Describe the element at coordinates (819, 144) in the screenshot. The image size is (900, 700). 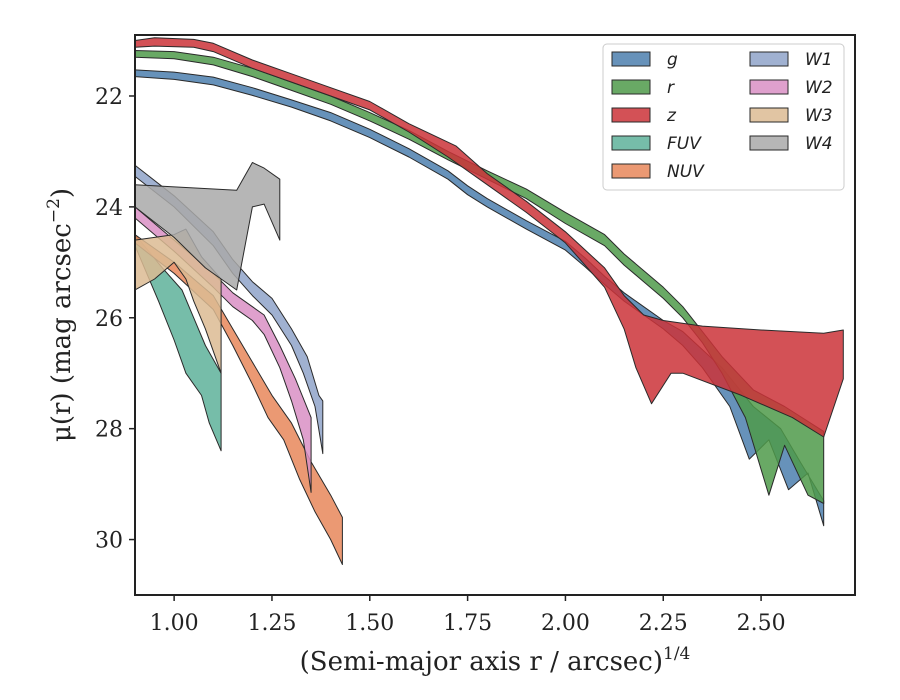
I see `legend-label-w4: W4` at that location.